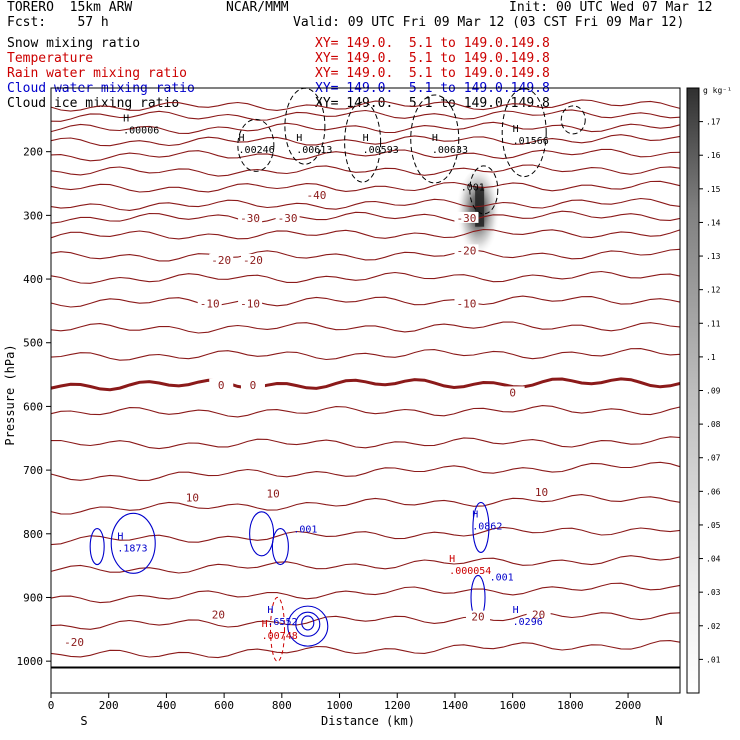 This screenshot has height=740, width=740. I want to click on temperature-label: -40, so click(317, 195).